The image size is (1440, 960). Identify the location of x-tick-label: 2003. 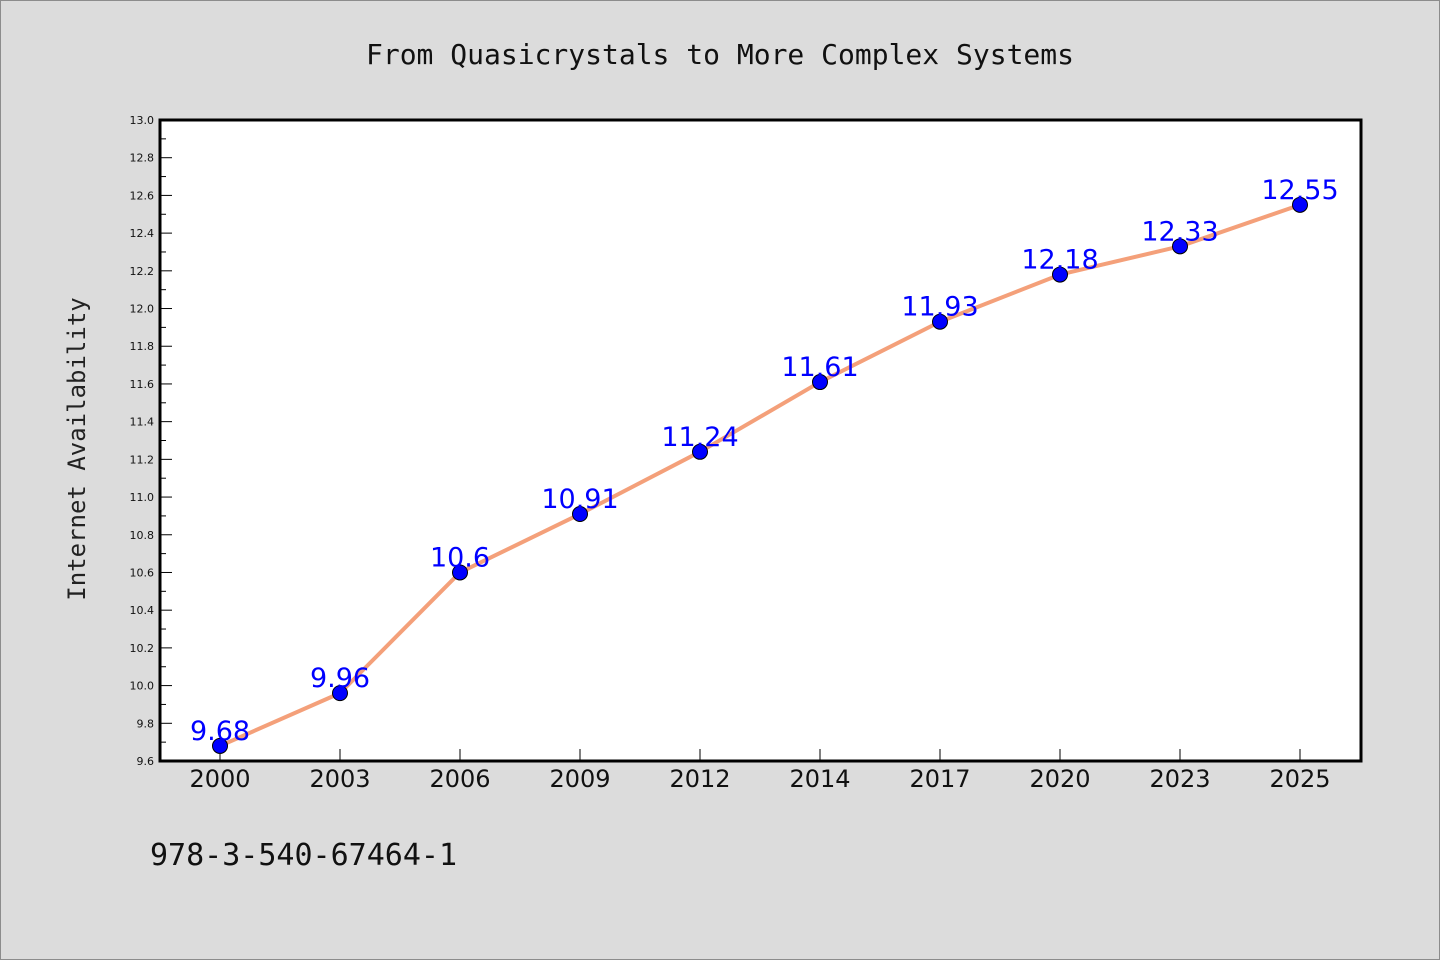
(339, 779).